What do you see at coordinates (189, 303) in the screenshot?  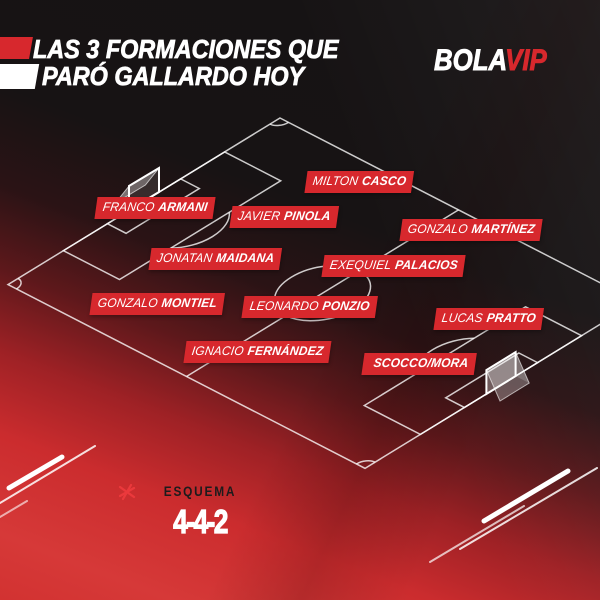 I see `player-last-name: MONTIEL` at bounding box center [189, 303].